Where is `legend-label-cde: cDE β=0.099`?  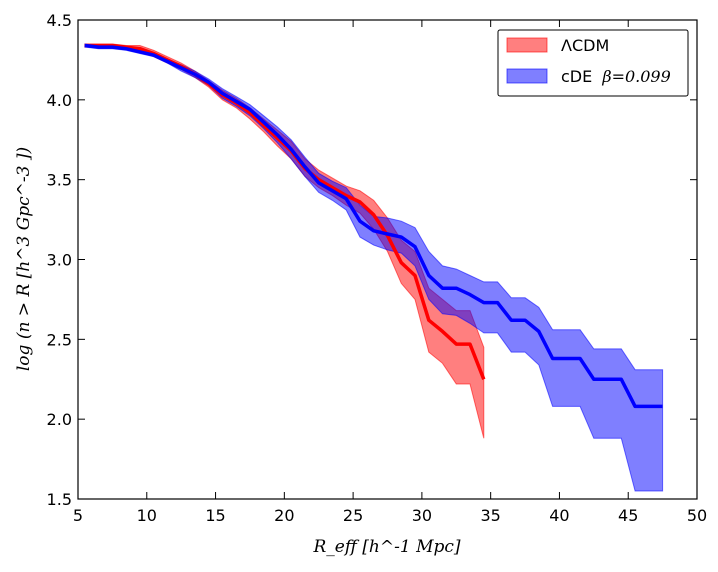 legend-label-cde: cDE β=0.099 is located at coordinates (616, 76).